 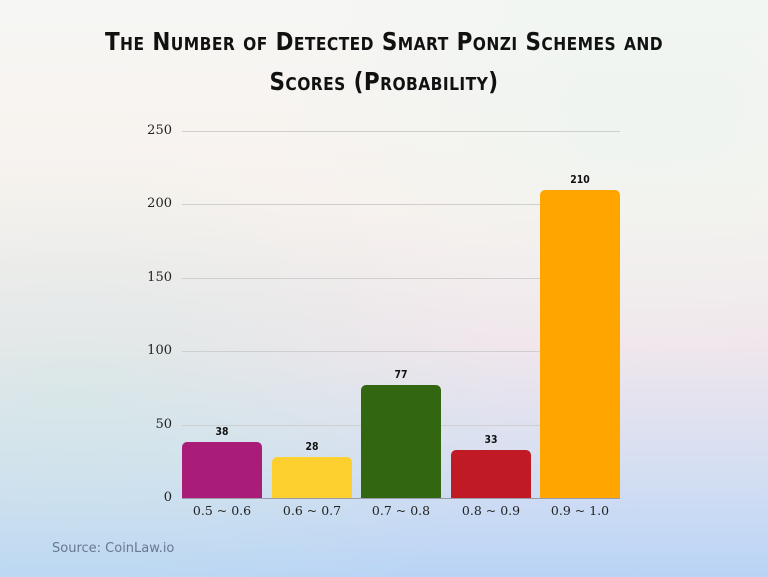 I want to click on bar-value-label: 210, so click(x=580, y=179).